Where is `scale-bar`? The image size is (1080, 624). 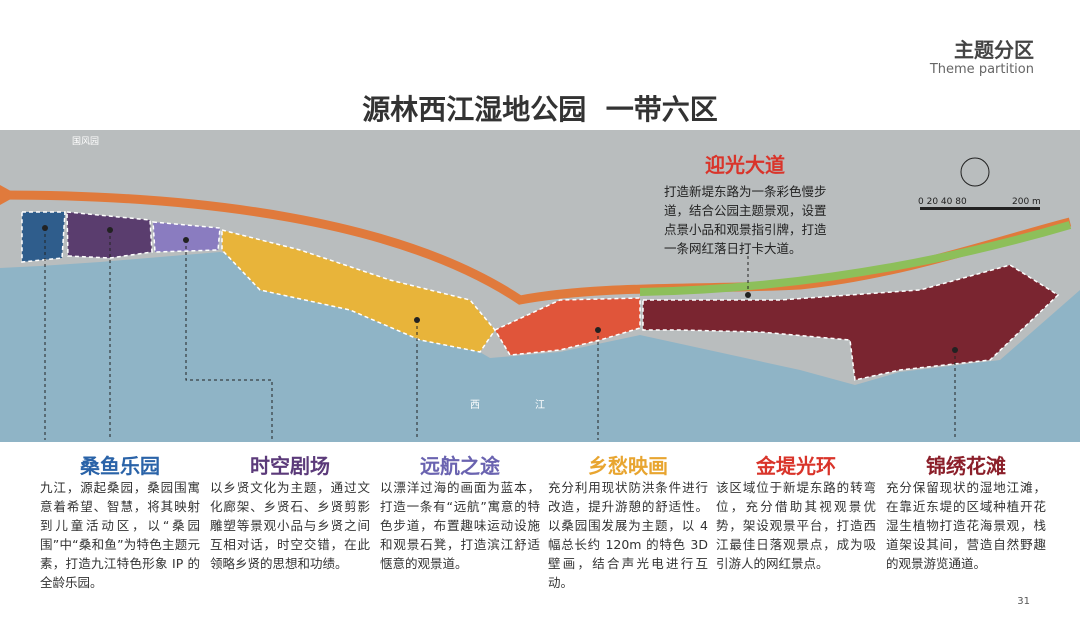 scale-bar is located at coordinates (980, 208).